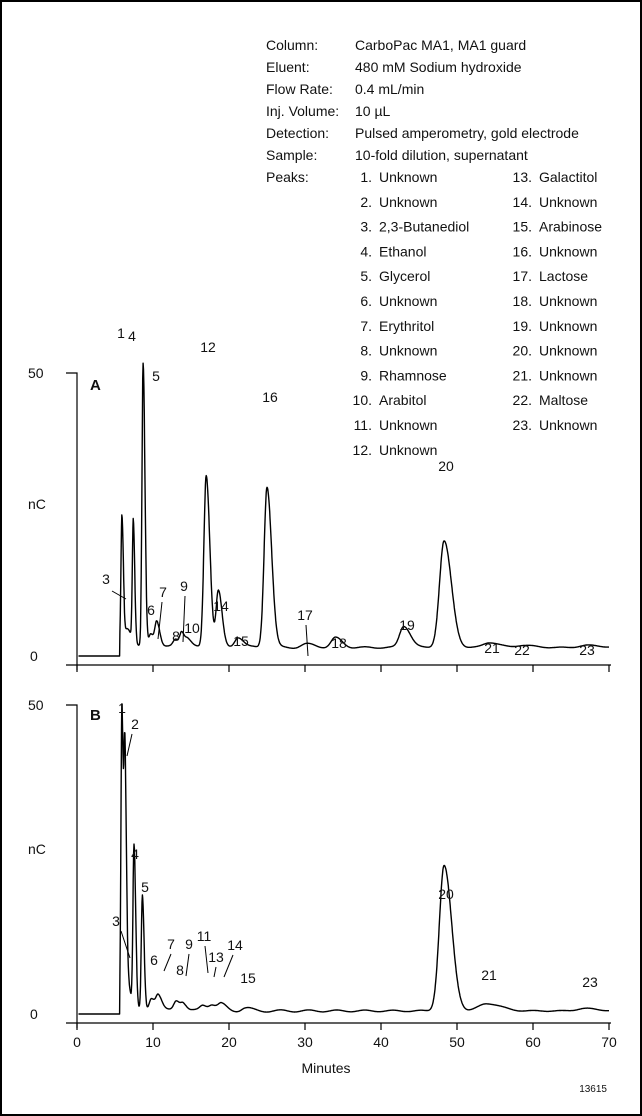  I want to click on peak-name: Erythritol, so click(406, 326).